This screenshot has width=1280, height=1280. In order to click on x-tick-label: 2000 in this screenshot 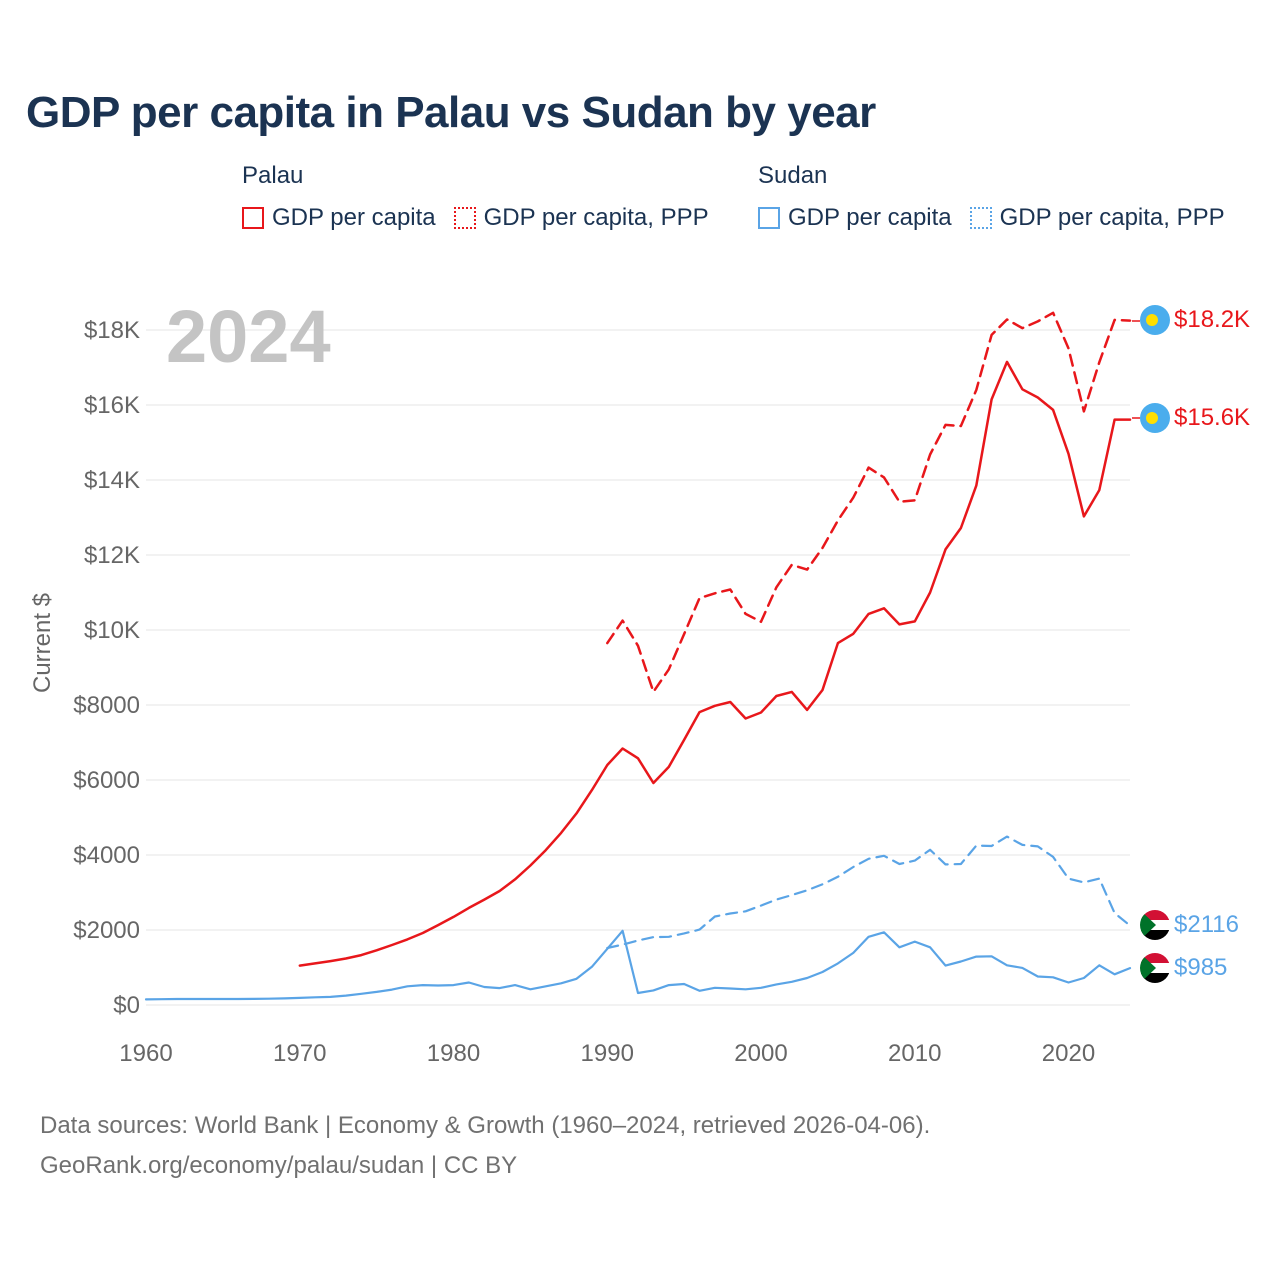, I will do `click(760, 1053)`.